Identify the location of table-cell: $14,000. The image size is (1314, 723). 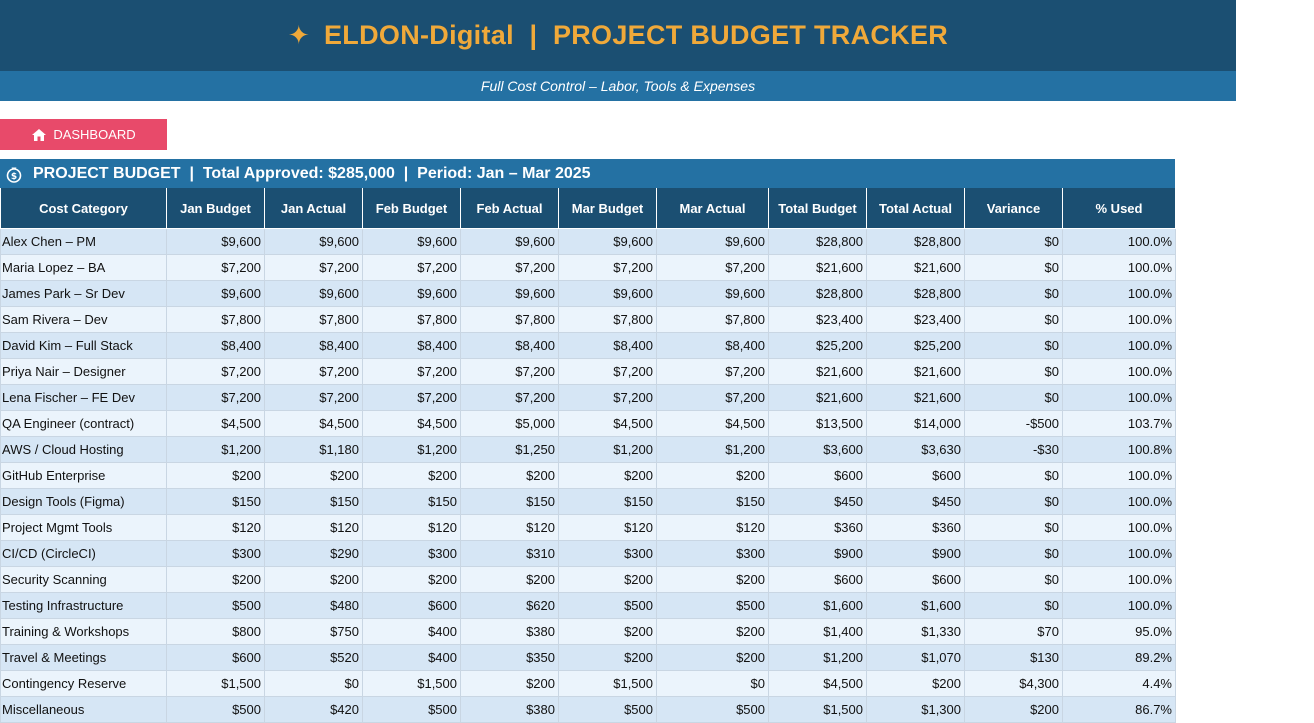
(915, 423).